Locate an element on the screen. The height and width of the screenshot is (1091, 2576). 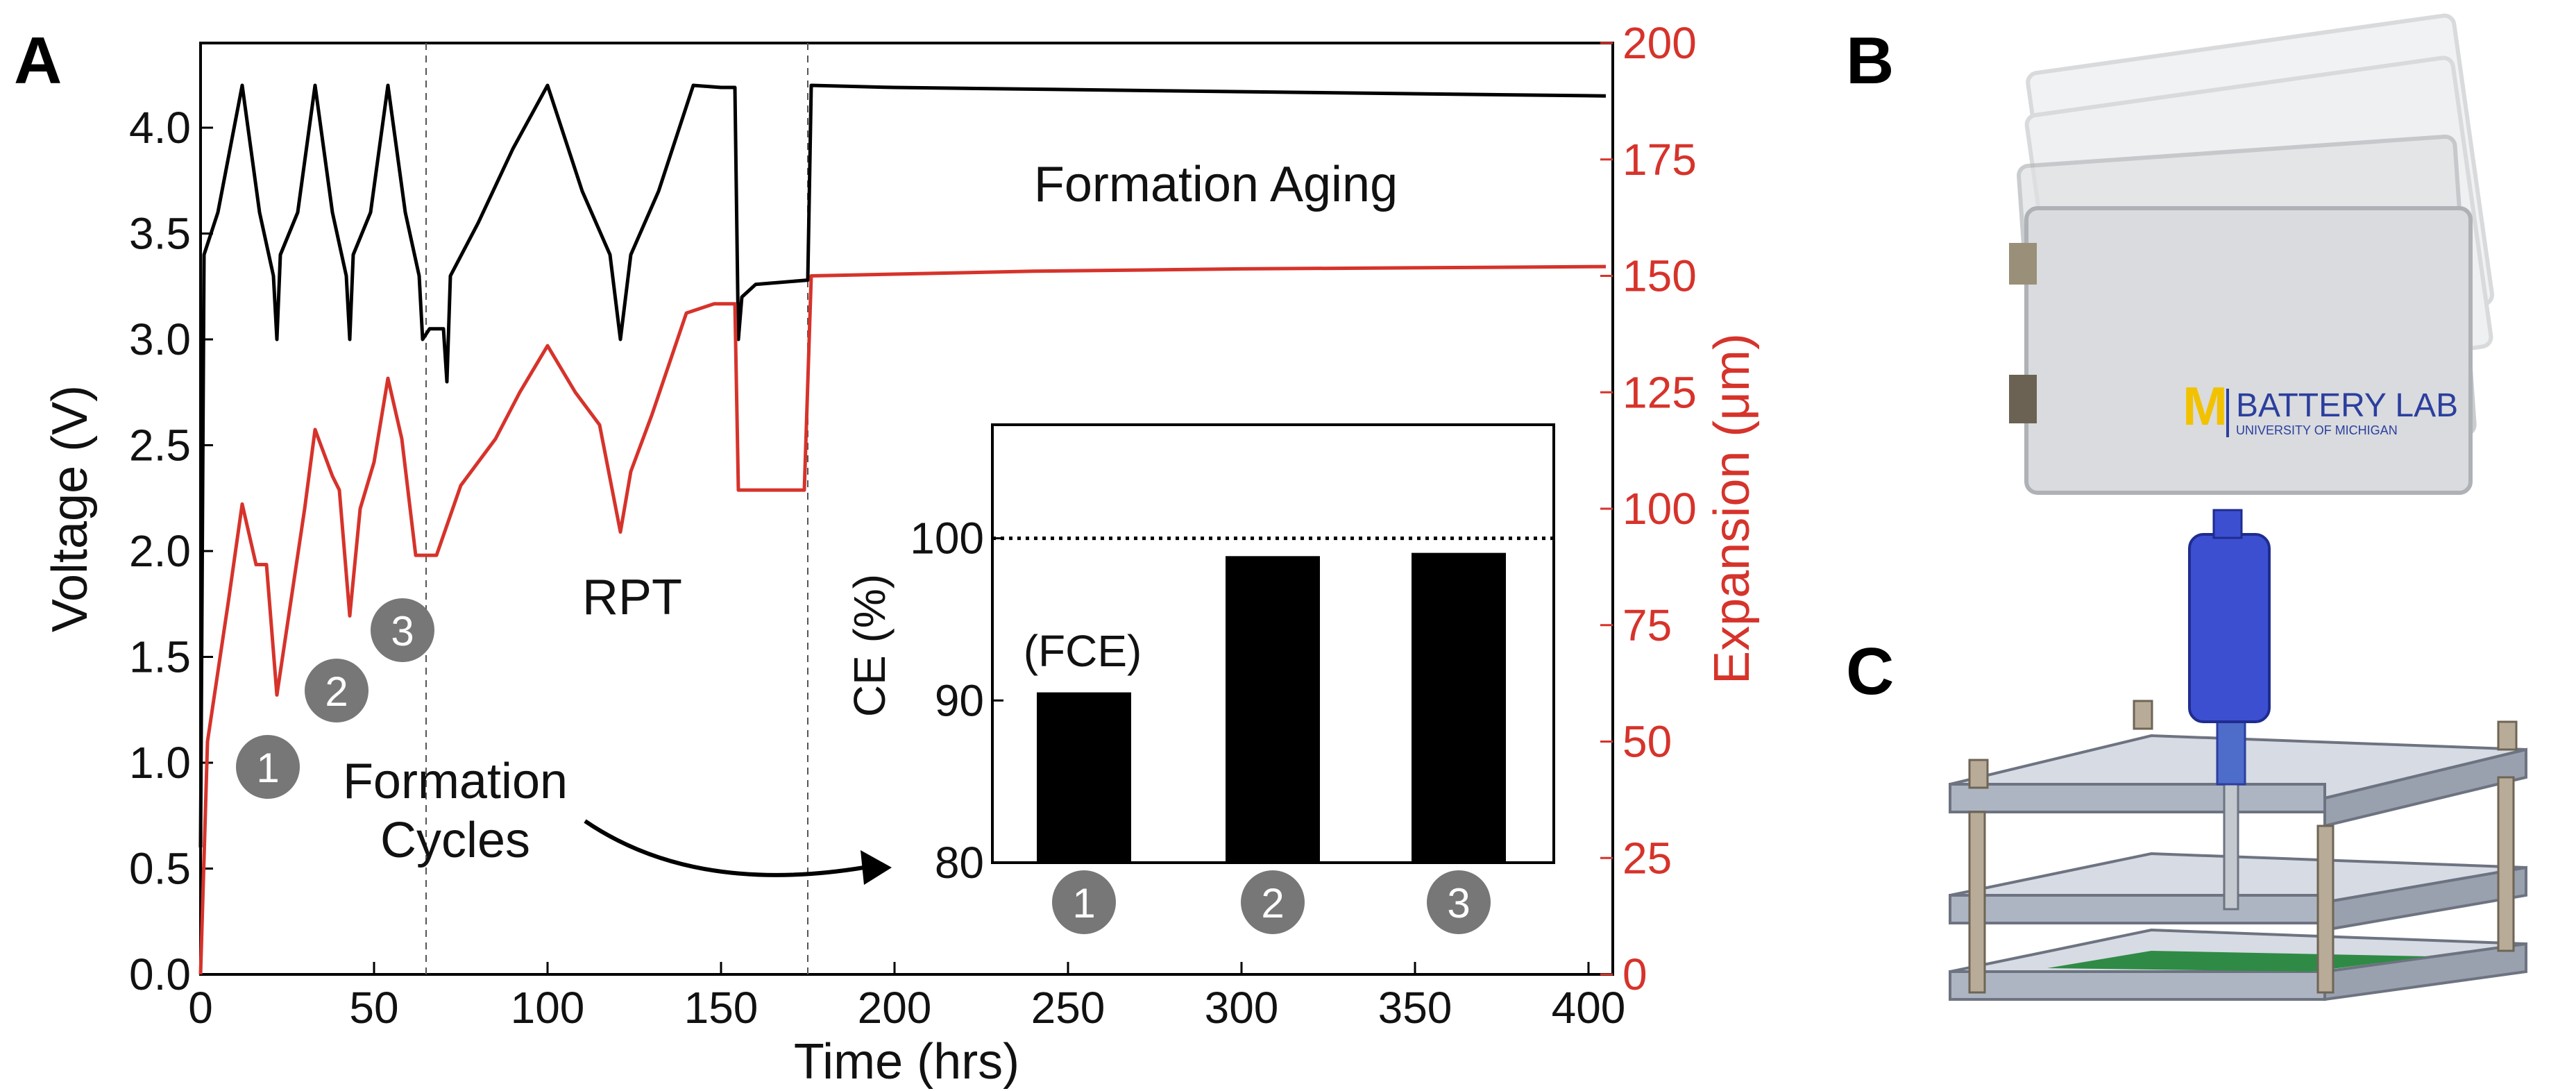
x-tick-label: 300 is located at coordinates (1242, 1008).